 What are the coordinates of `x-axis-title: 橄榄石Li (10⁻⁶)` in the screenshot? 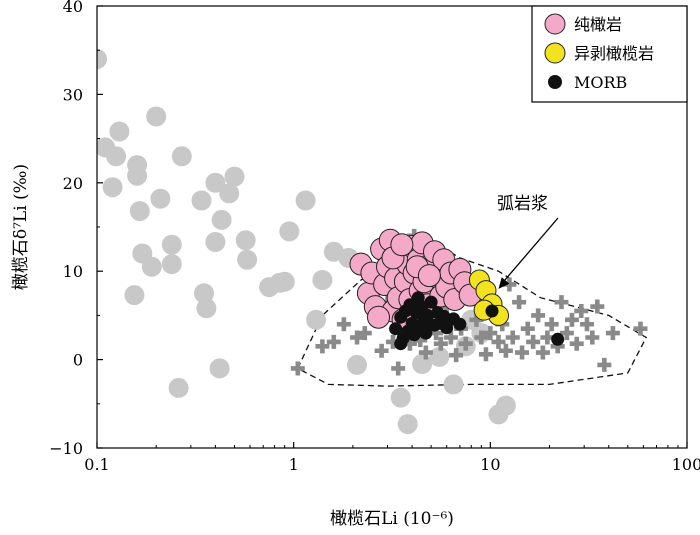 It's located at (392, 519).